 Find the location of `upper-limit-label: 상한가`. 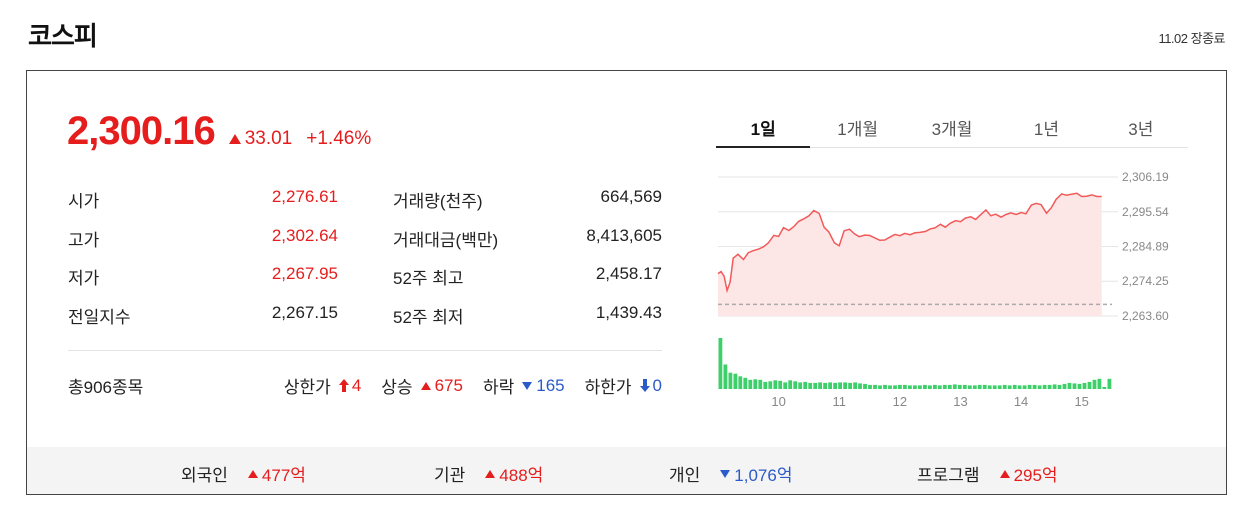

upper-limit-label: 상한가 is located at coordinates (307, 387).